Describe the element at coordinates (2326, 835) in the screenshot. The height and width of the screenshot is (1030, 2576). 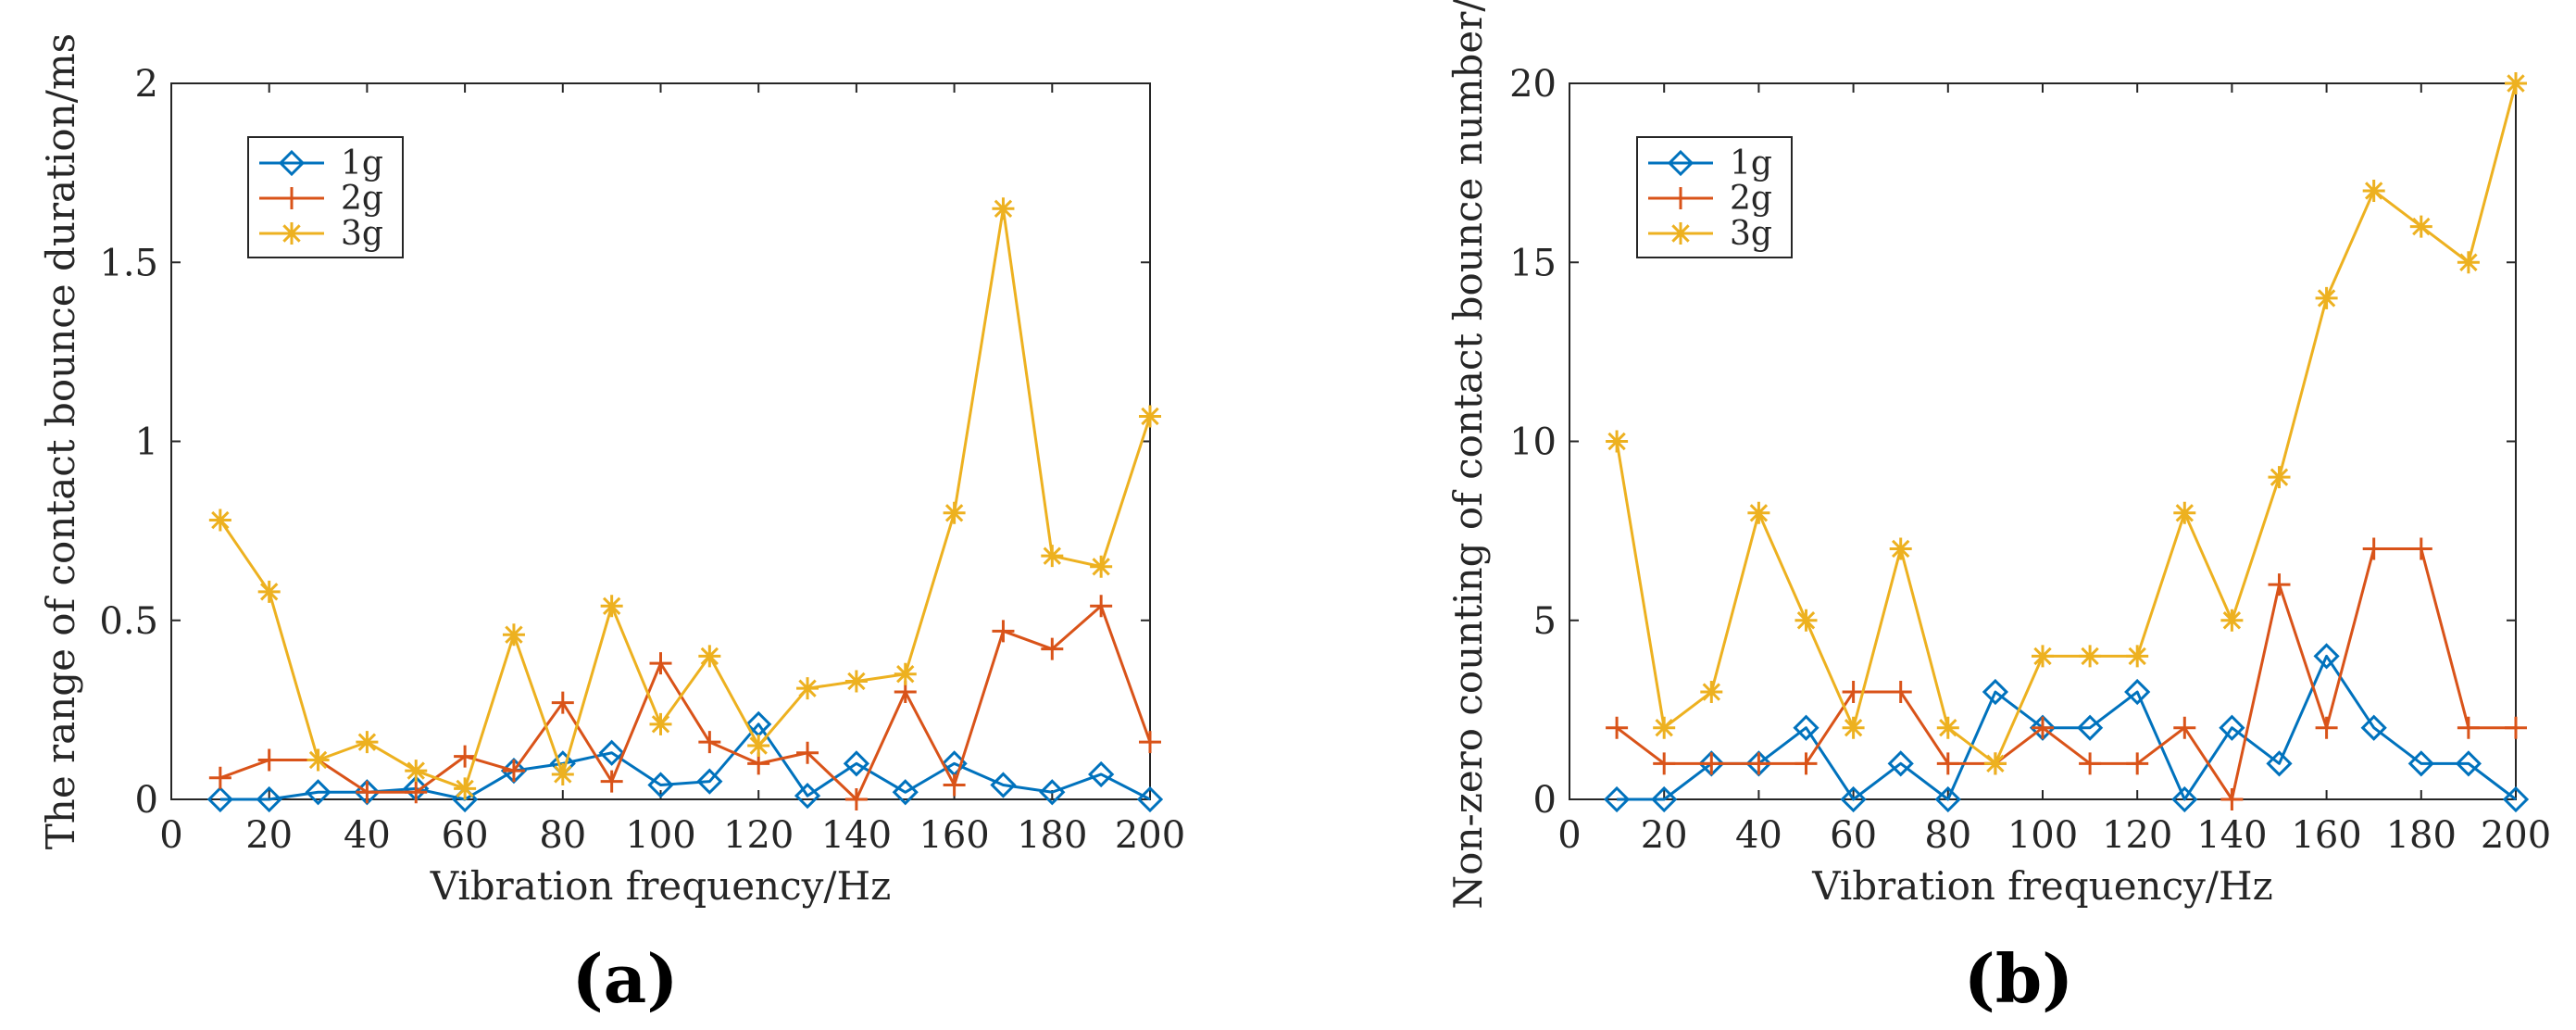
I see `x-tick-label: 160` at that location.